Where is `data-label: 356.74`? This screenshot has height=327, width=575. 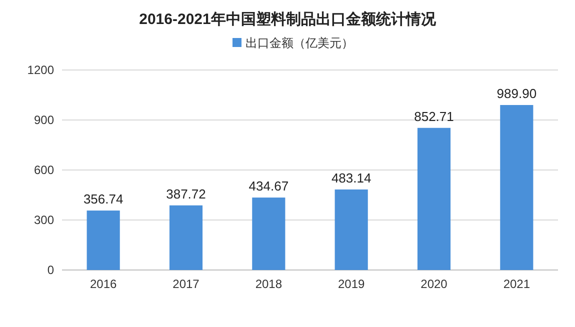
data-label: 356.74 is located at coordinates (103, 199).